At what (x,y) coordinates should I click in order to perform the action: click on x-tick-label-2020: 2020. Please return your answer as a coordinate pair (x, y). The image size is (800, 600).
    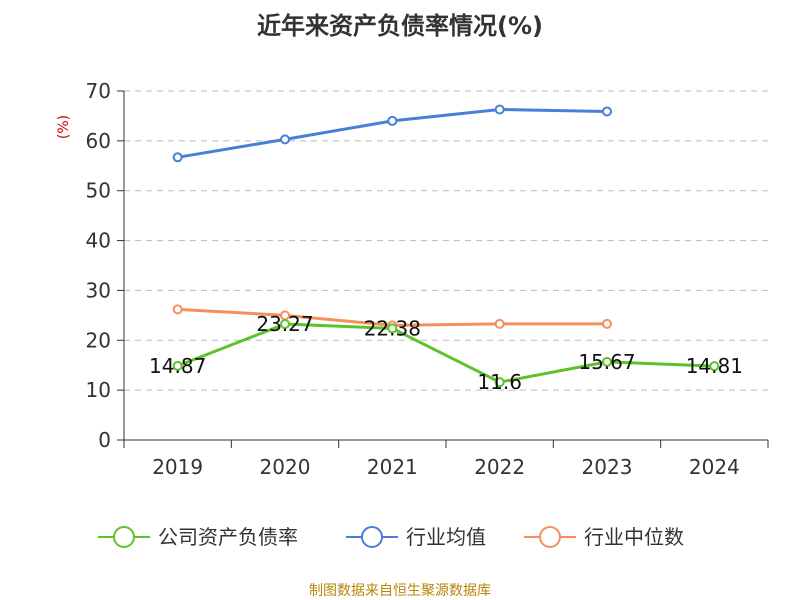
    Looking at the image, I should click on (285, 467).